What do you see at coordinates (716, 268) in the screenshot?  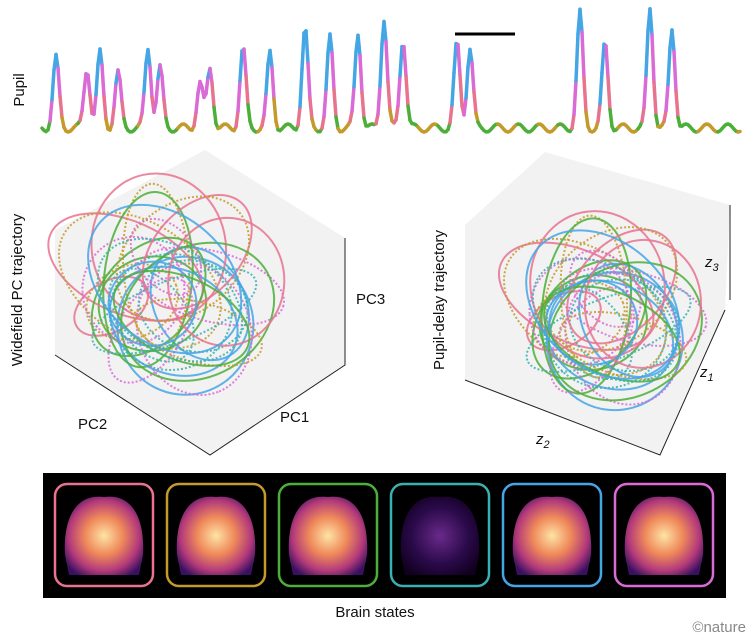 I see `axis-sub: 3` at bounding box center [716, 268].